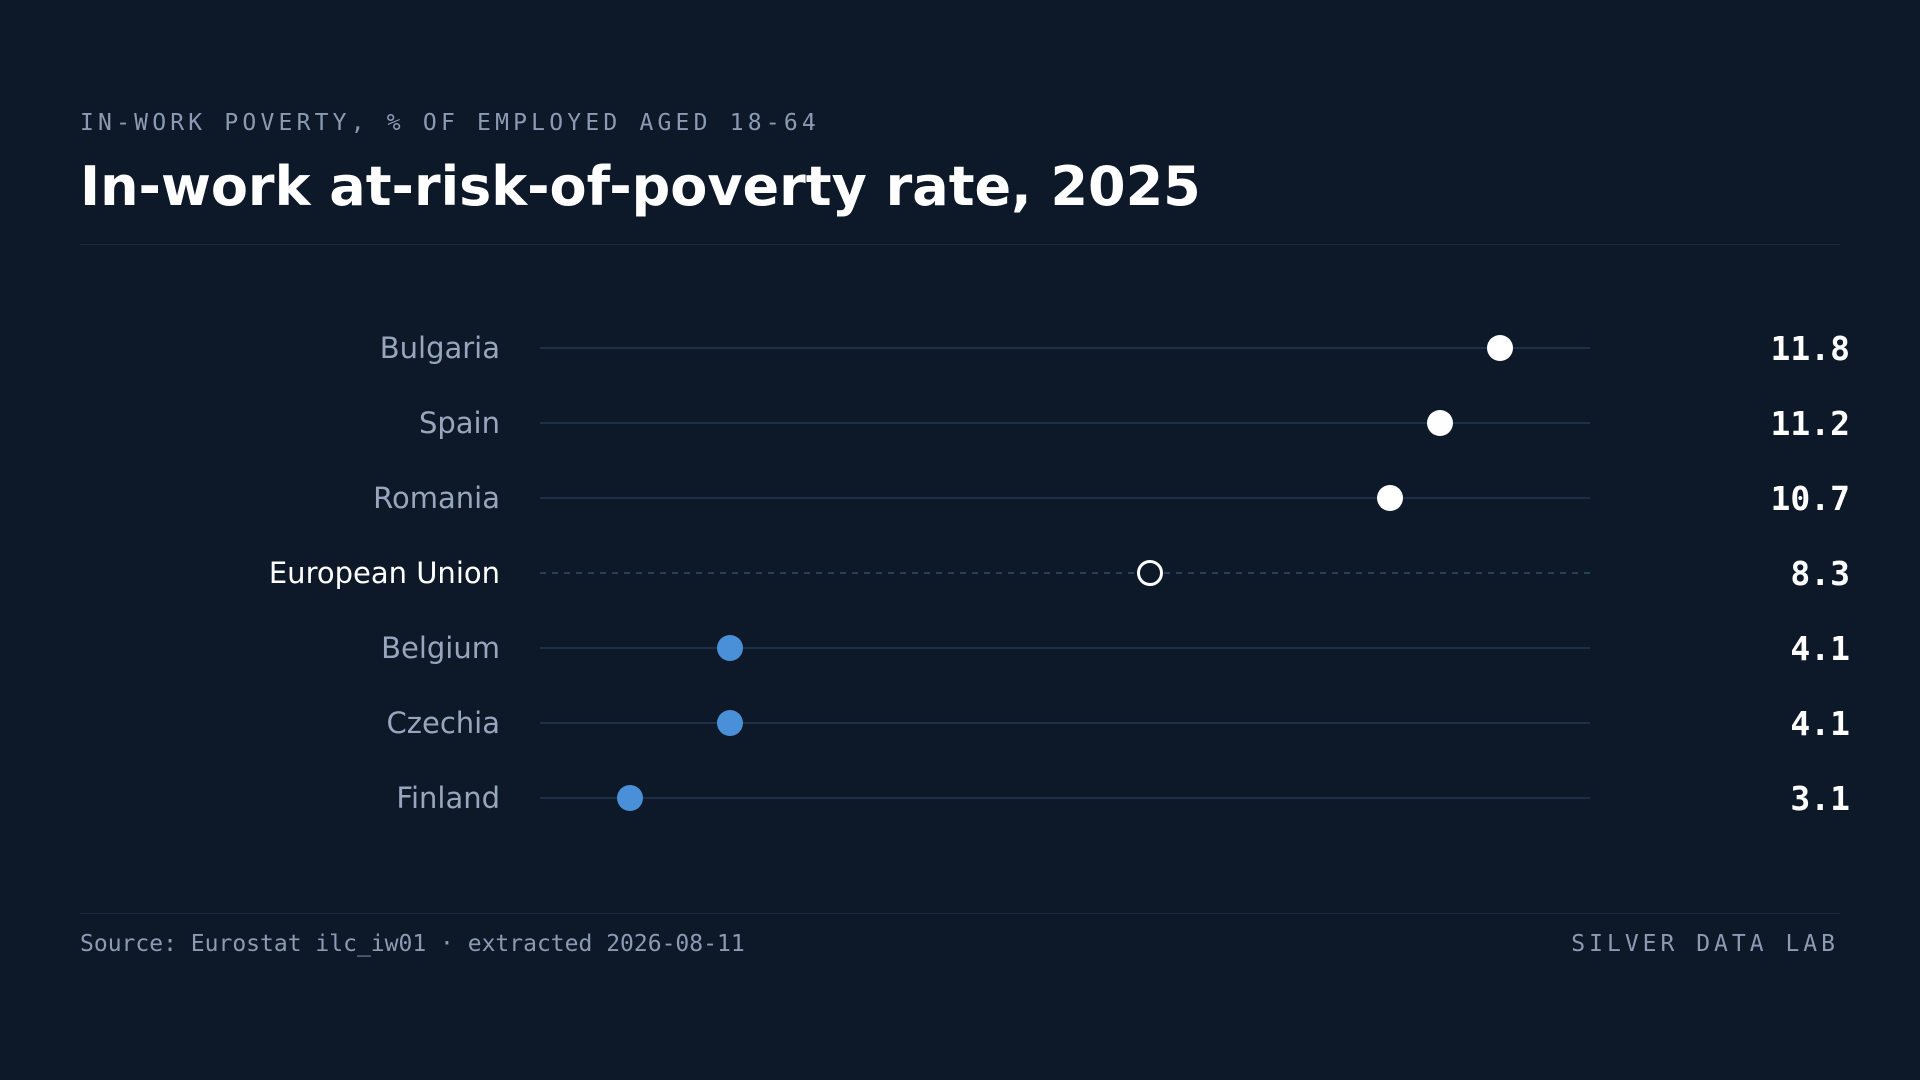 The width and height of the screenshot is (1920, 1080). Describe the element at coordinates (1111, 498) in the screenshot. I see `row-romania: Romania 10.7` at that location.